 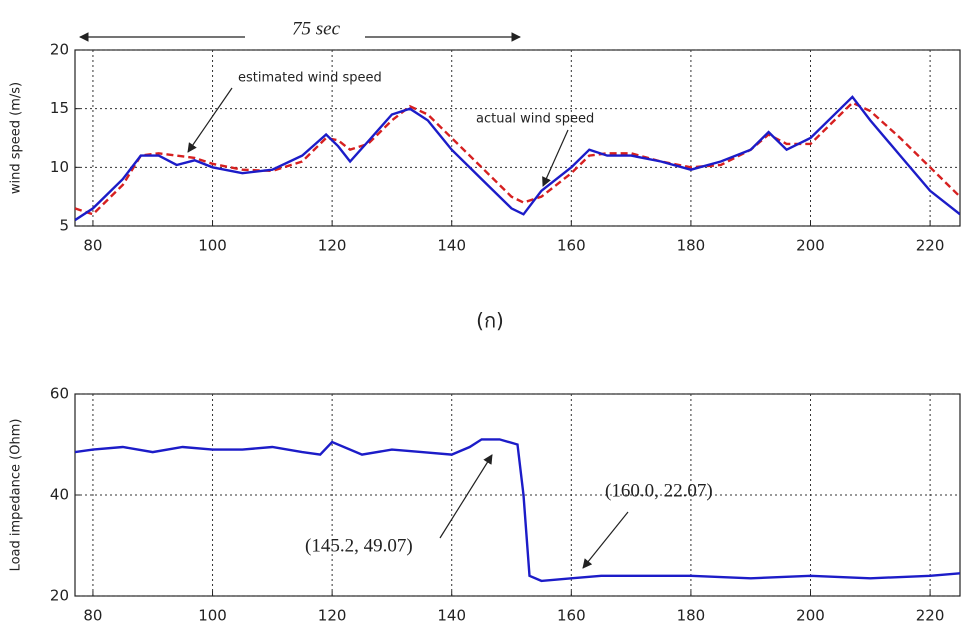 I want to click on y-tick-label: 15, so click(x=59, y=108).